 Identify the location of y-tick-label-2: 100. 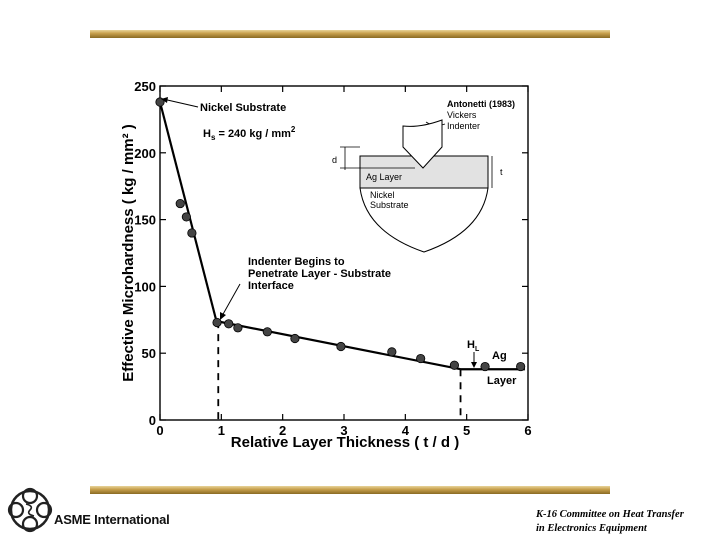
(145, 286).